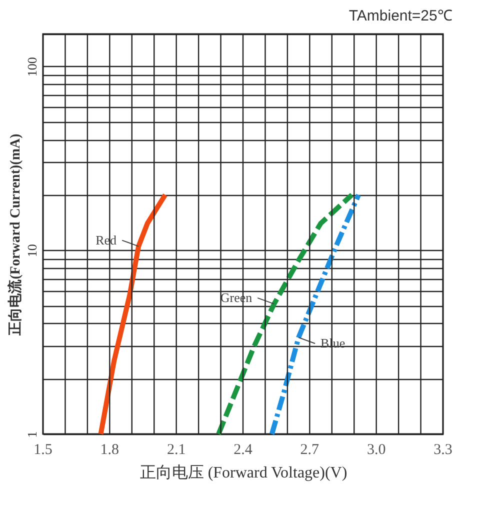 The width and height of the screenshot is (499, 530). Describe the element at coordinates (32, 67) in the screenshot. I see `y-tick-label: 100` at that location.